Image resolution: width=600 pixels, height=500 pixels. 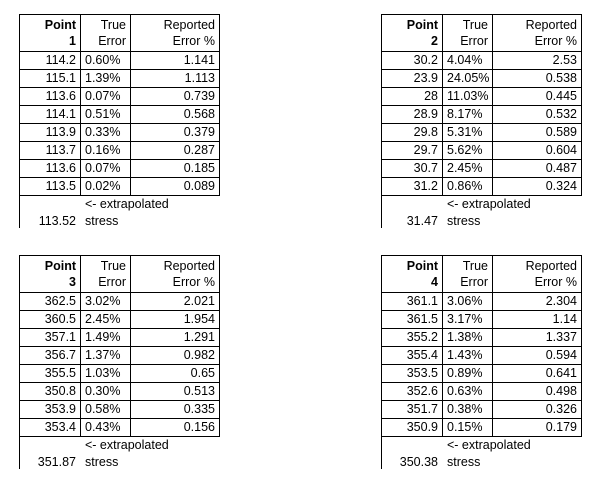 I want to click on table-row: 31.2 0.86% 0.324, so click(x=481, y=186).